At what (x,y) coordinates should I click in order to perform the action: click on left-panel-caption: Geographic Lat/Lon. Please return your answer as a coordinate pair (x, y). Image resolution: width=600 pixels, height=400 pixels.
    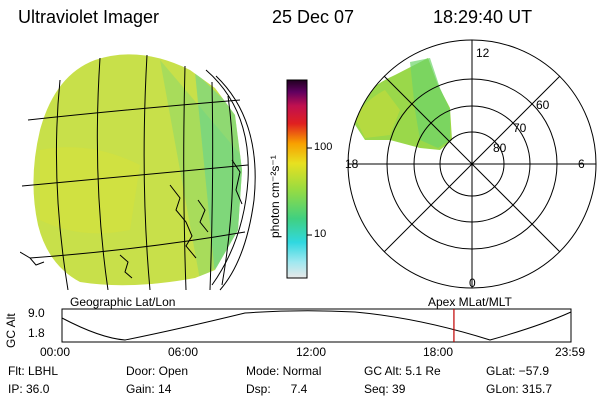
    Looking at the image, I should click on (123, 302).